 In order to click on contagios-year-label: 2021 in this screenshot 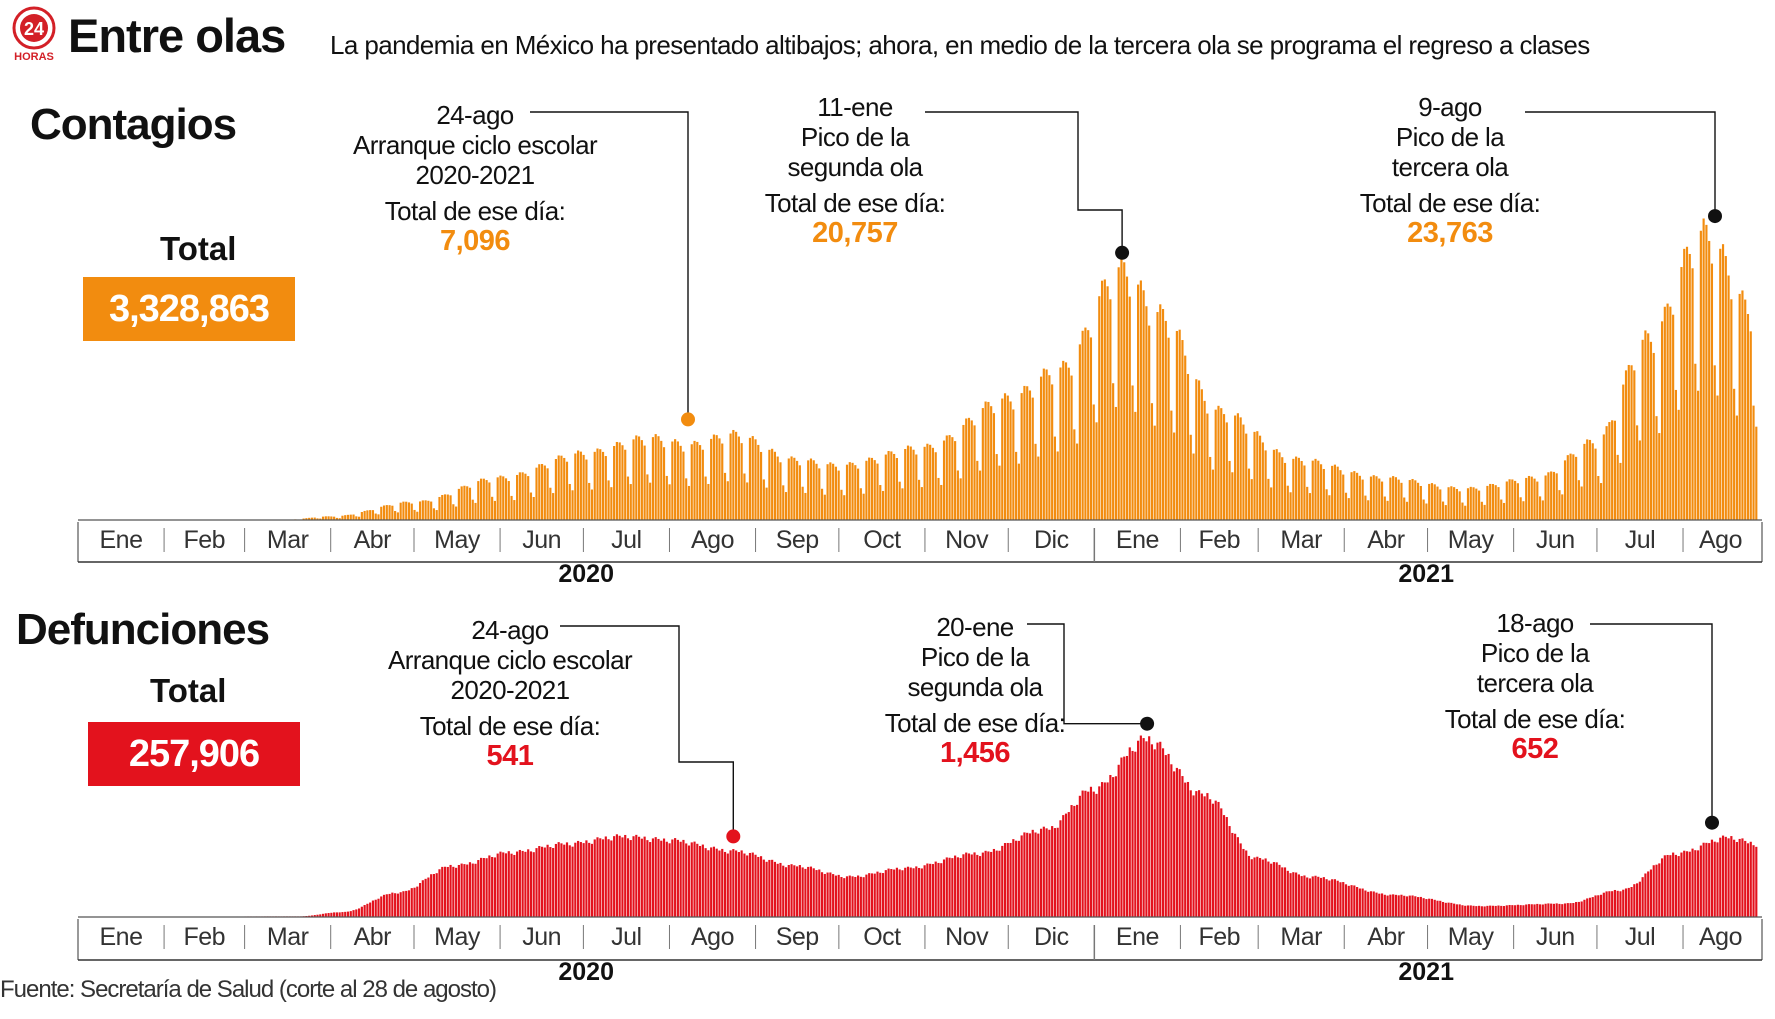, I will do `click(1426, 574)`.